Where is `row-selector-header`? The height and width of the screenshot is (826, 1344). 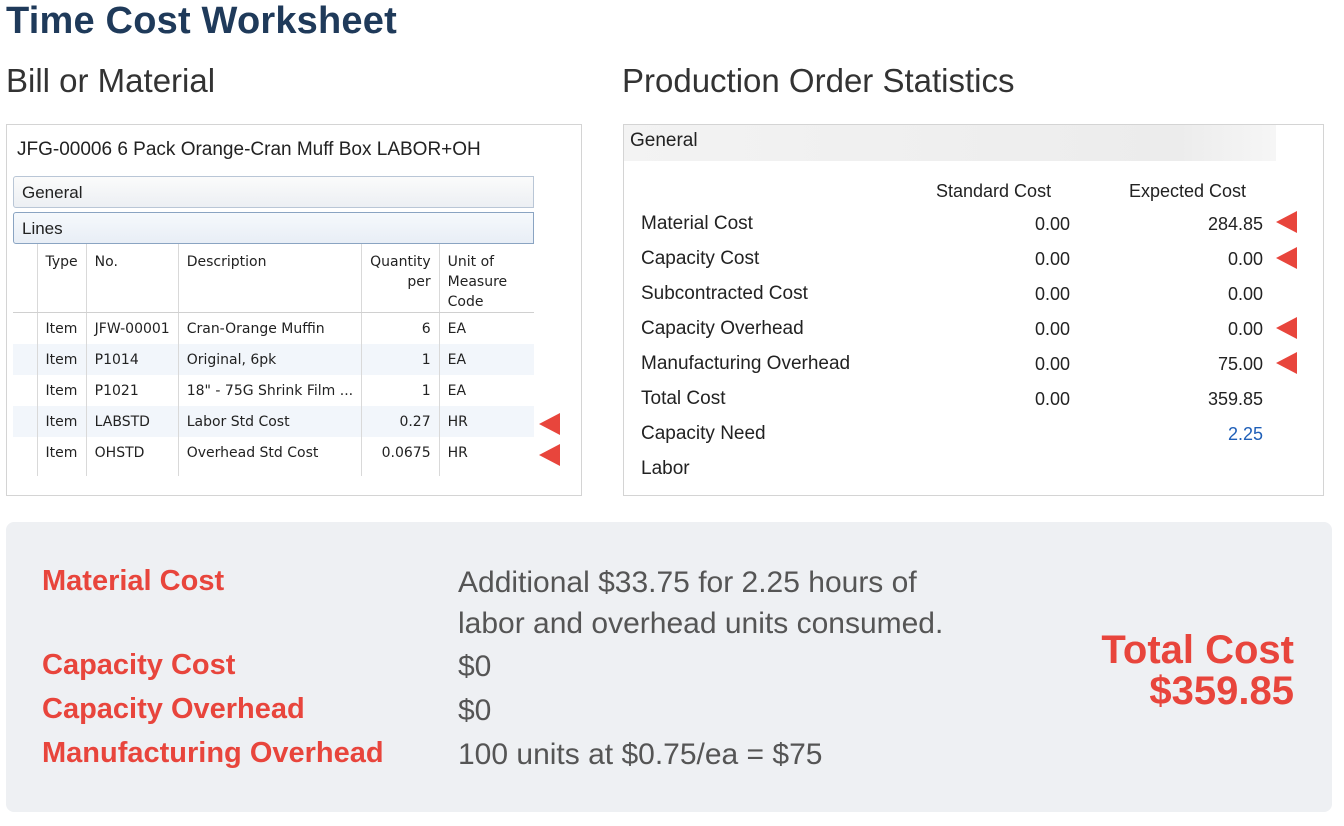
row-selector-header is located at coordinates (25, 278).